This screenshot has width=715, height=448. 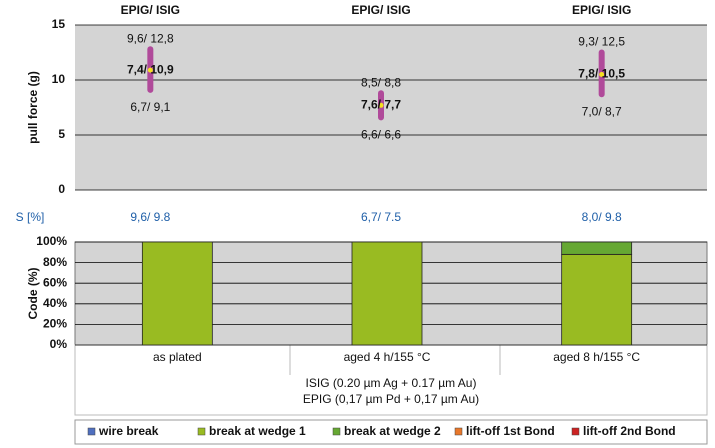 I want to click on s-label: S [%], so click(x=30, y=217).